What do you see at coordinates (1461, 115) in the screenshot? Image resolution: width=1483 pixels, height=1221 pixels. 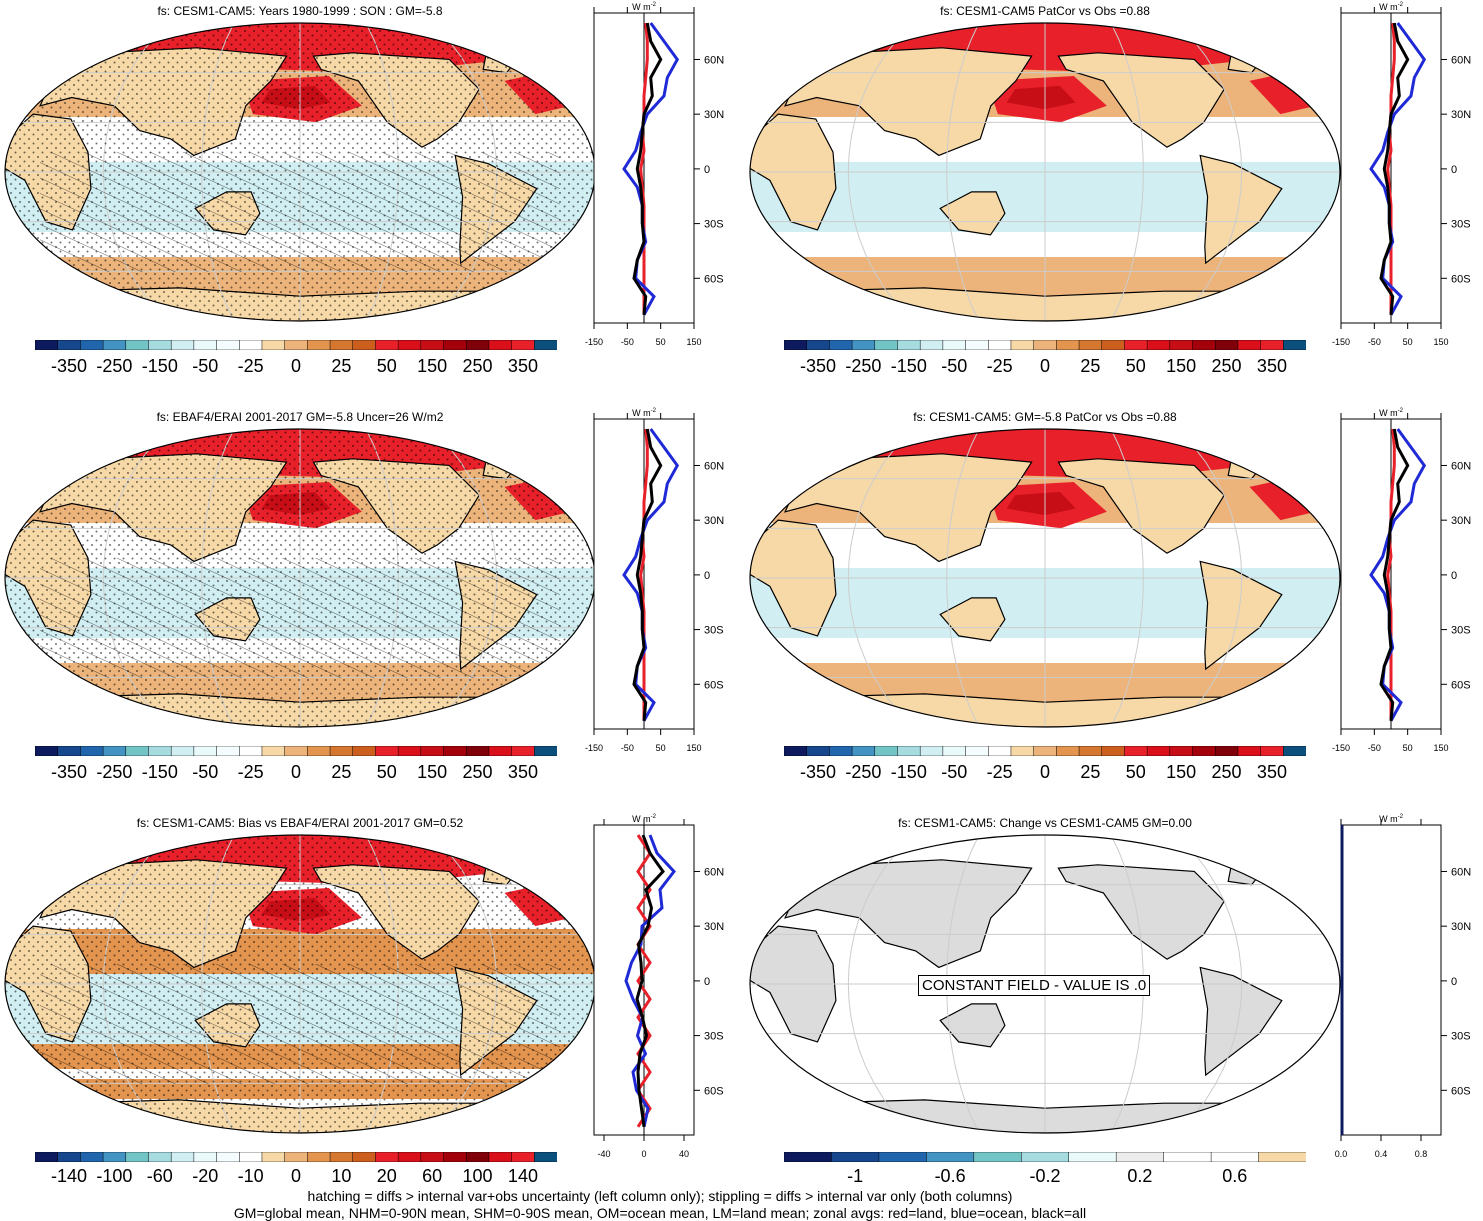 I see `zonal-lat-label: 30N` at bounding box center [1461, 115].